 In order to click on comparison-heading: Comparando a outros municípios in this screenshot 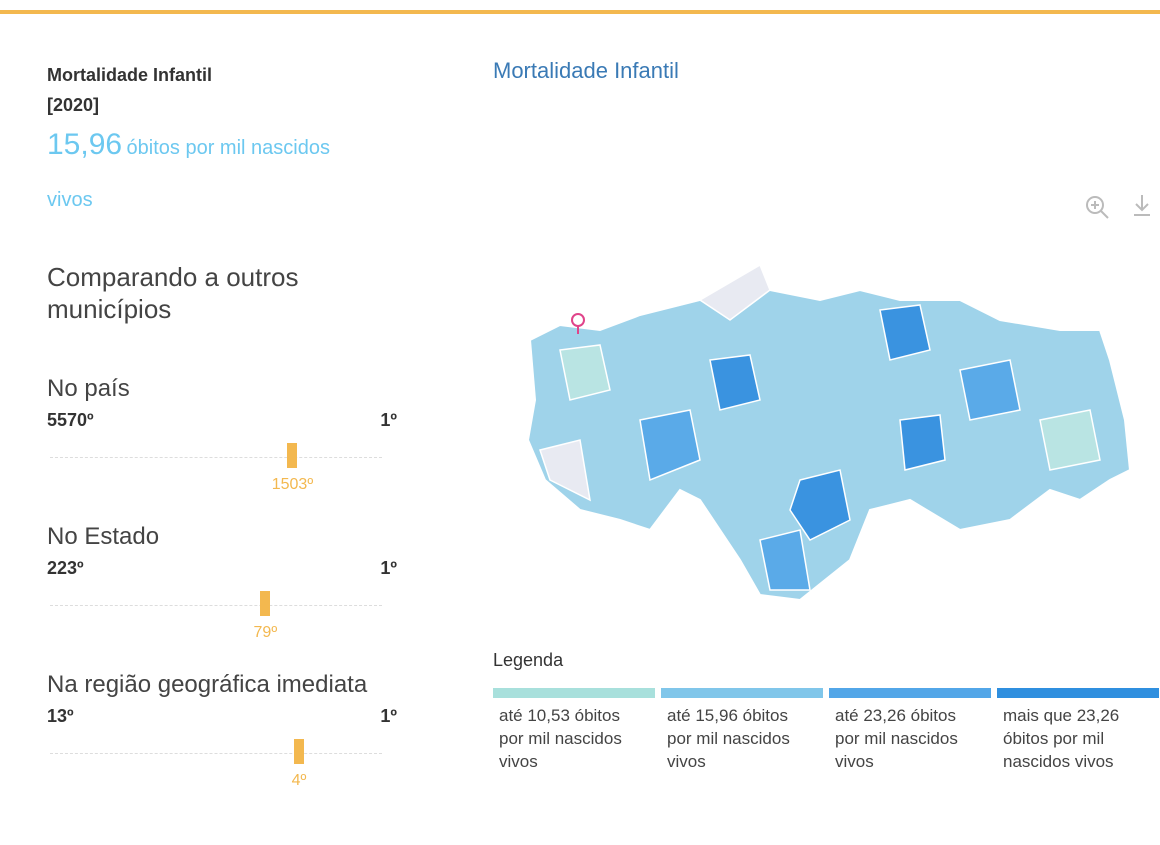, I will do `click(173, 293)`.